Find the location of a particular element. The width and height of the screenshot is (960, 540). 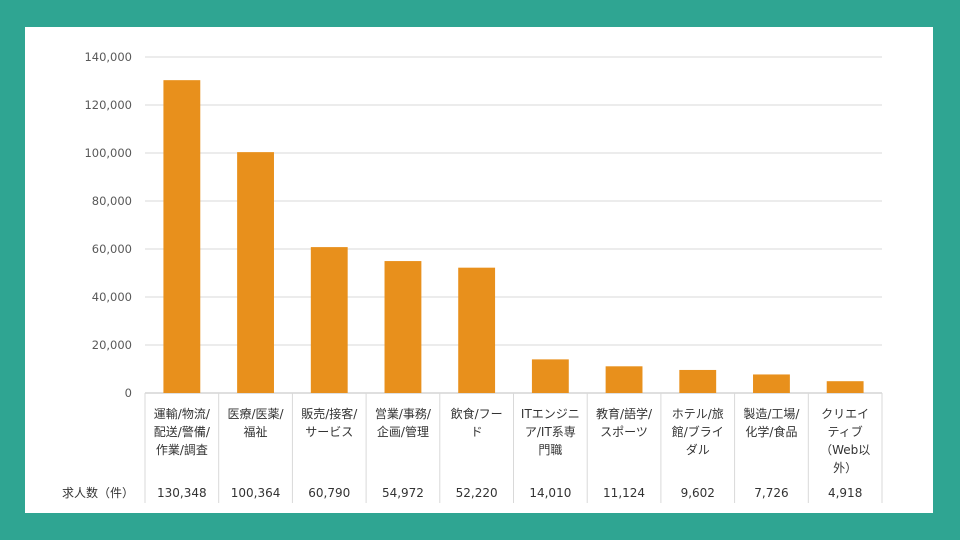

category-label: 福祉 is located at coordinates (256, 431).